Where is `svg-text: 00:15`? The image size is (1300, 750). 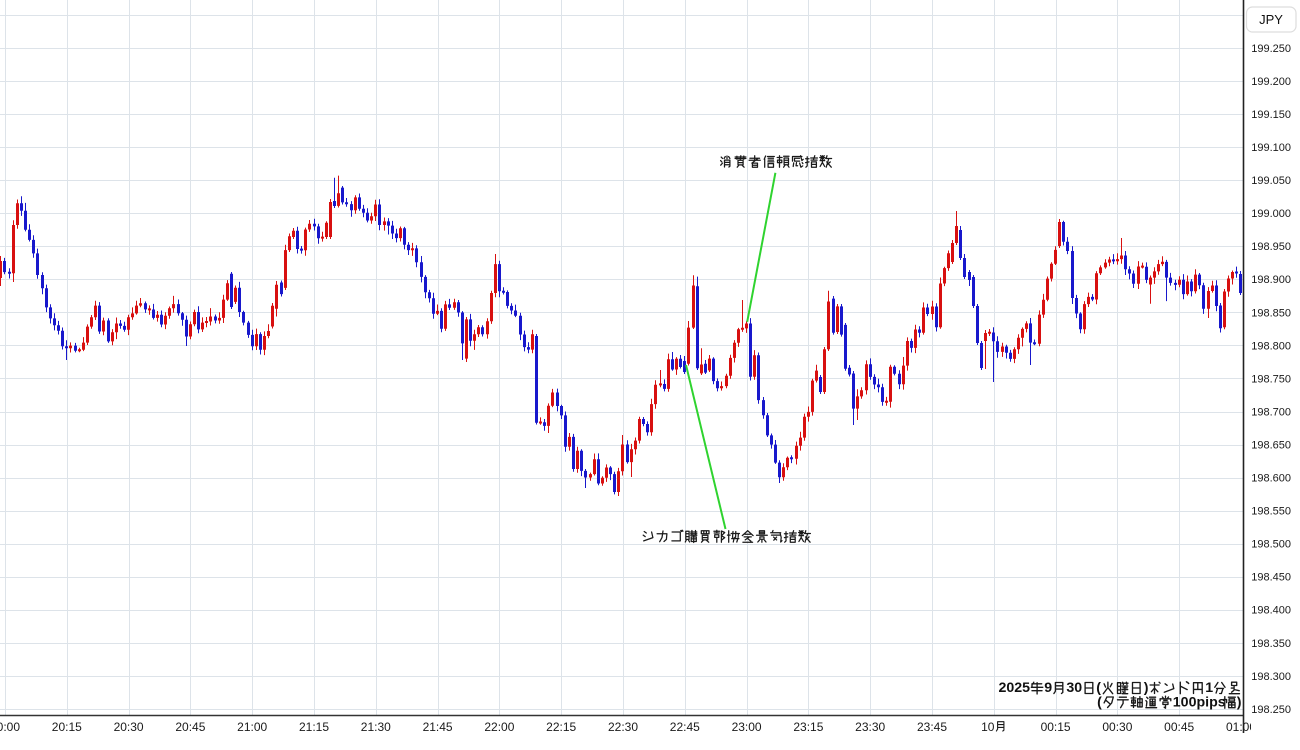 svg-text: 00:15 is located at coordinates (1056, 727).